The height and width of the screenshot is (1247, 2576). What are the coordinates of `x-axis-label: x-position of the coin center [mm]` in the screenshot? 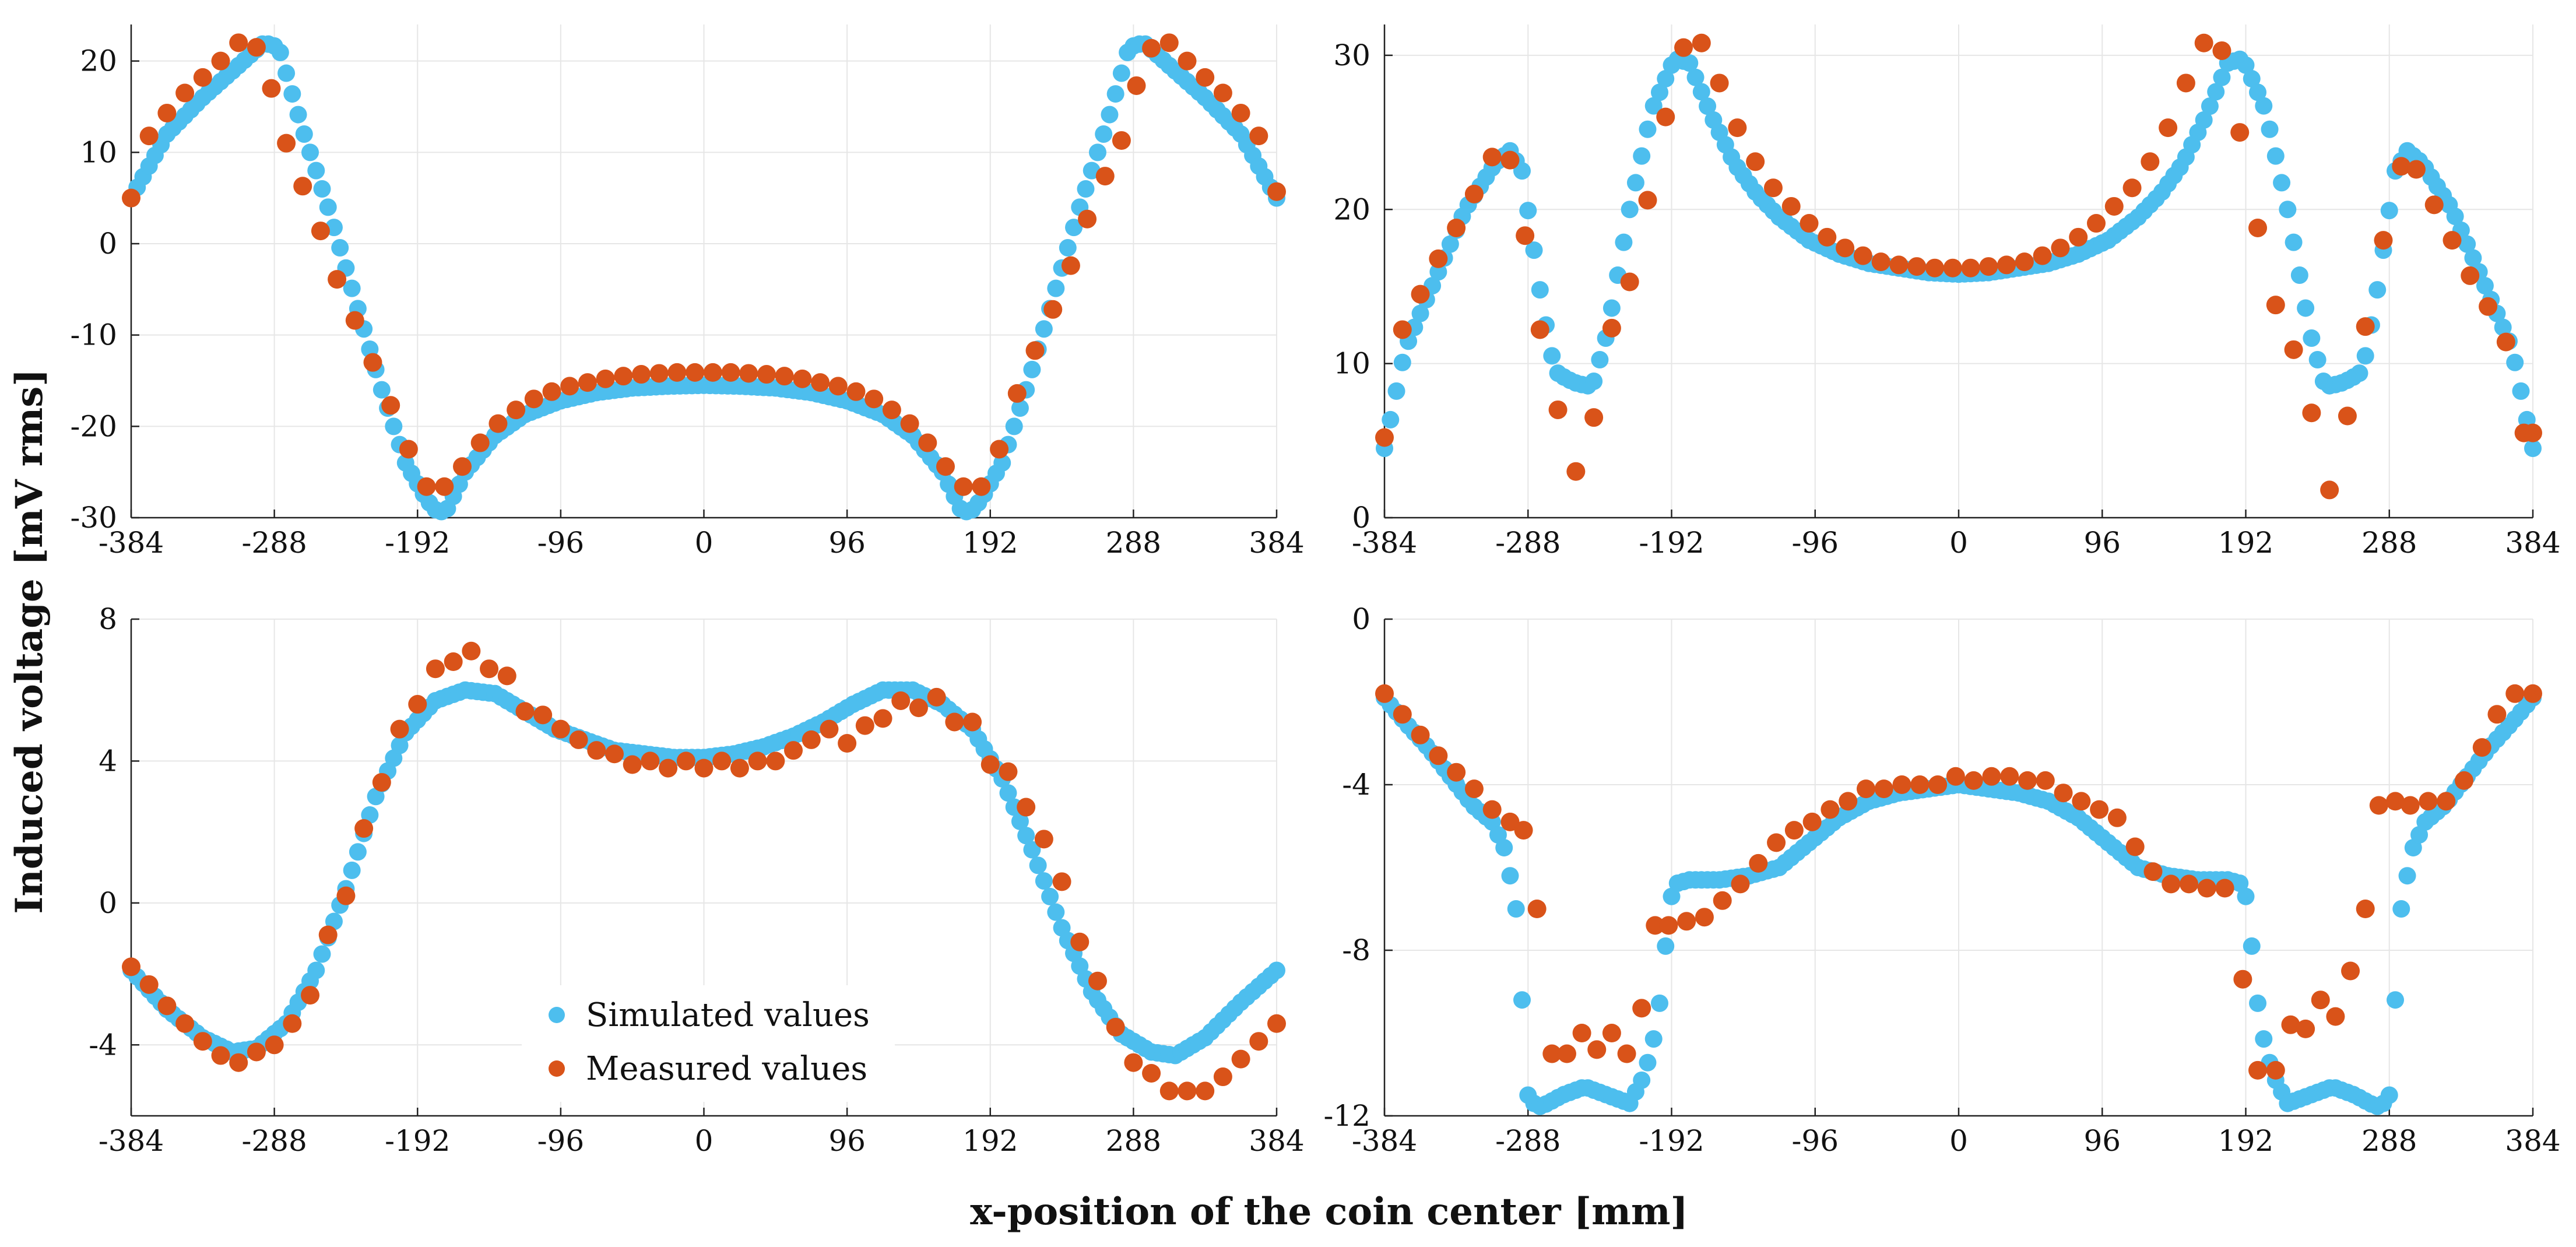 It's located at (1329, 1212).